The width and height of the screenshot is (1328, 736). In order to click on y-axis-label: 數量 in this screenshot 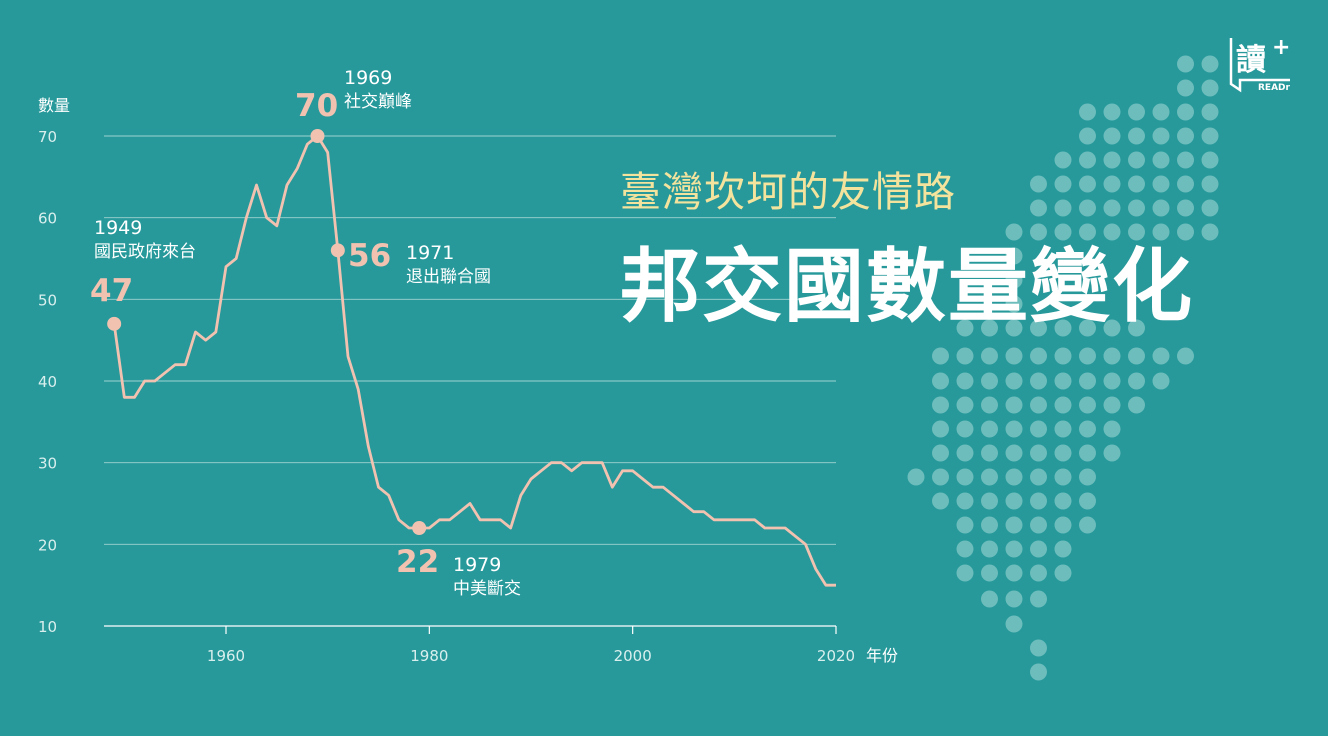, I will do `click(54, 105)`.